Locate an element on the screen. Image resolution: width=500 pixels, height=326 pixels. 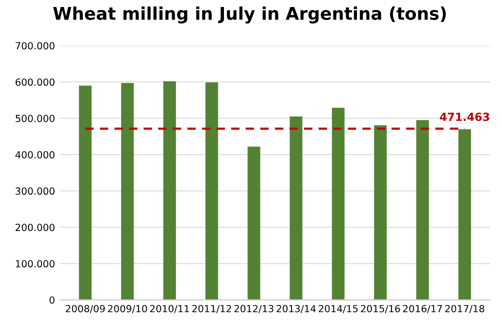
y-tick-label: 500.000 is located at coordinates (35, 118).